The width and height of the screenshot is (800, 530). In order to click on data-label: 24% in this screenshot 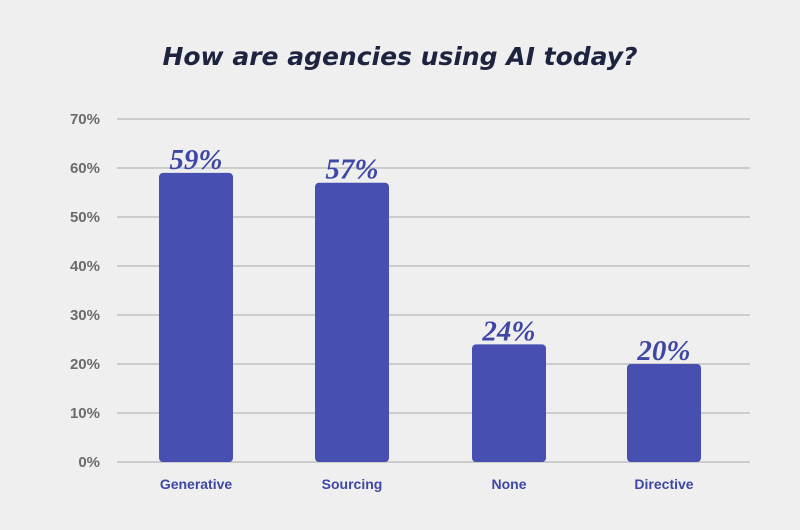, I will do `click(508, 331)`.